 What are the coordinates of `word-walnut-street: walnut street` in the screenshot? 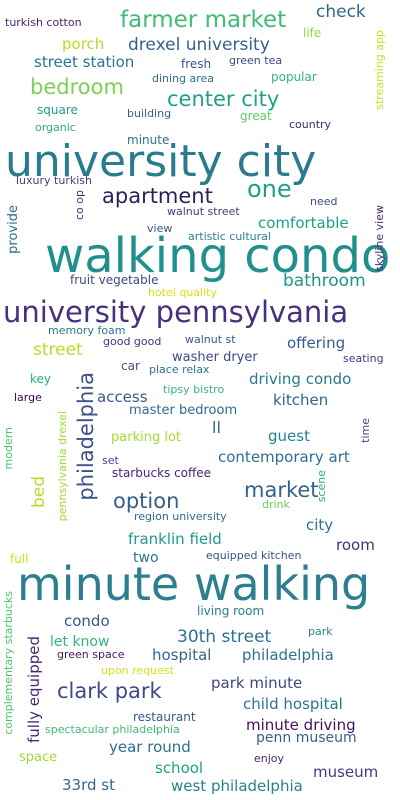 It's located at (203, 211).